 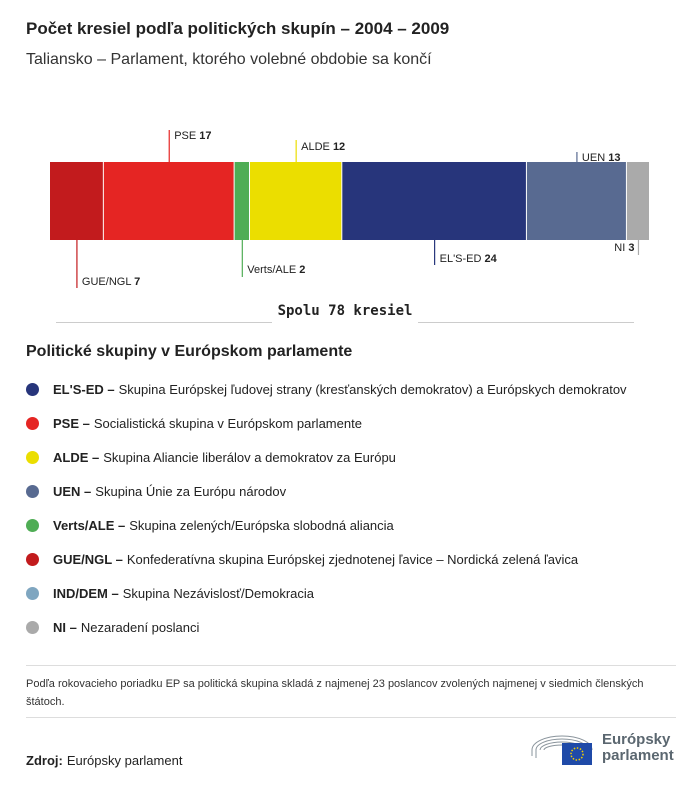 What do you see at coordinates (71, 423) in the screenshot?
I see `legend-abbr: PSE –` at bounding box center [71, 423].